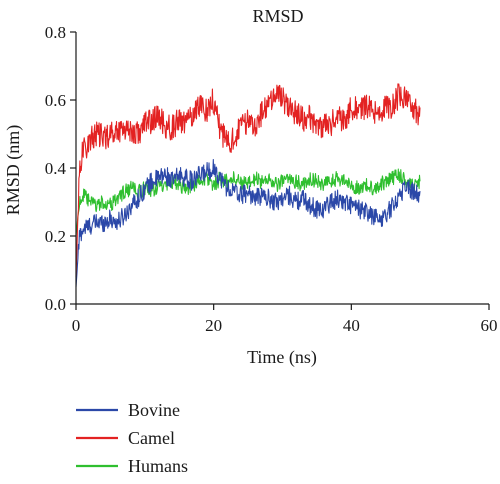 Image resolution: width=500 pixels, height=484 pixels. I want to click on legend: Bovine Camel Humans, so click(132, 438).